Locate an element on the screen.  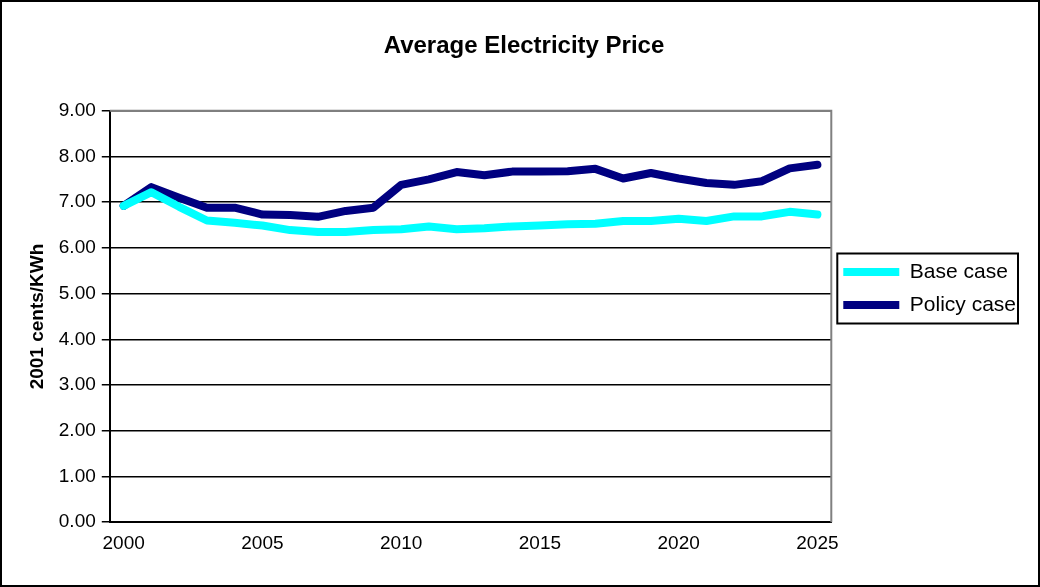
x-tick-label: 2015 is located at coordinates (540, 542).